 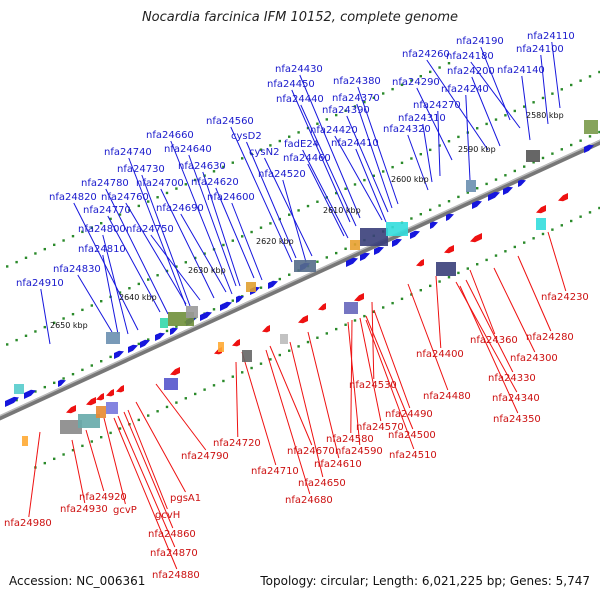 I want to click on upper-gene-label: nfa24810, so click(x=102, y=249).